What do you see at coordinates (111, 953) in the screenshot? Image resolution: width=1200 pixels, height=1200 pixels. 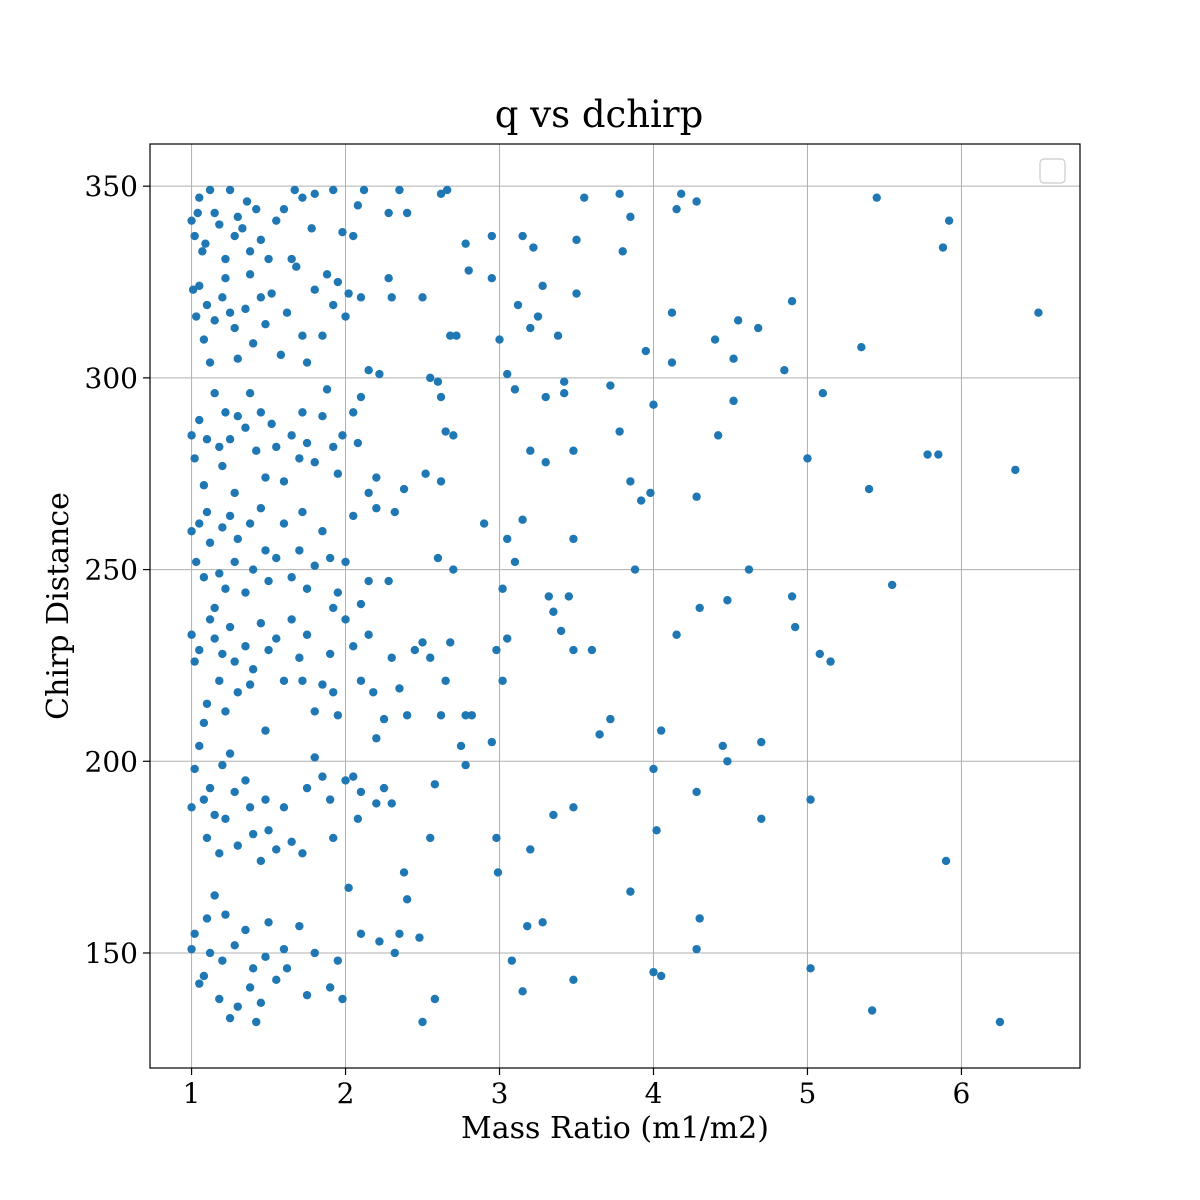 I see `y-tick-label: 150` at bounding box center [111, 953].